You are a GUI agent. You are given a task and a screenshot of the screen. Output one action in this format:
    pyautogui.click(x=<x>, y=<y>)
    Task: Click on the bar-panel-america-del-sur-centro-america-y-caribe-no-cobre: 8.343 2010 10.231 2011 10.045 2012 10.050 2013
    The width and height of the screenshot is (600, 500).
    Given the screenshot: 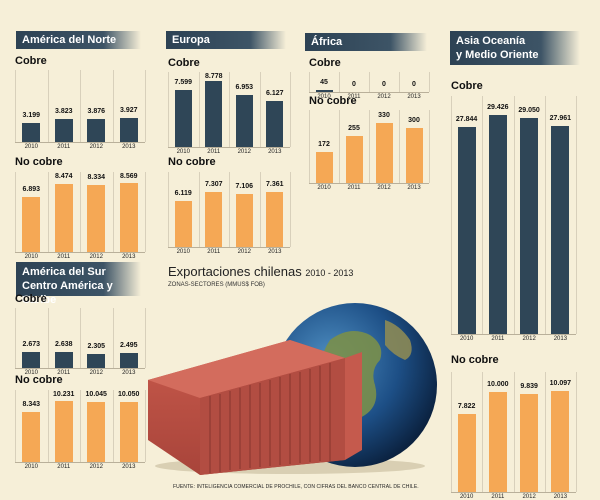 What is the action you would take?
    pyautogui.click(x=80, y=430)
    